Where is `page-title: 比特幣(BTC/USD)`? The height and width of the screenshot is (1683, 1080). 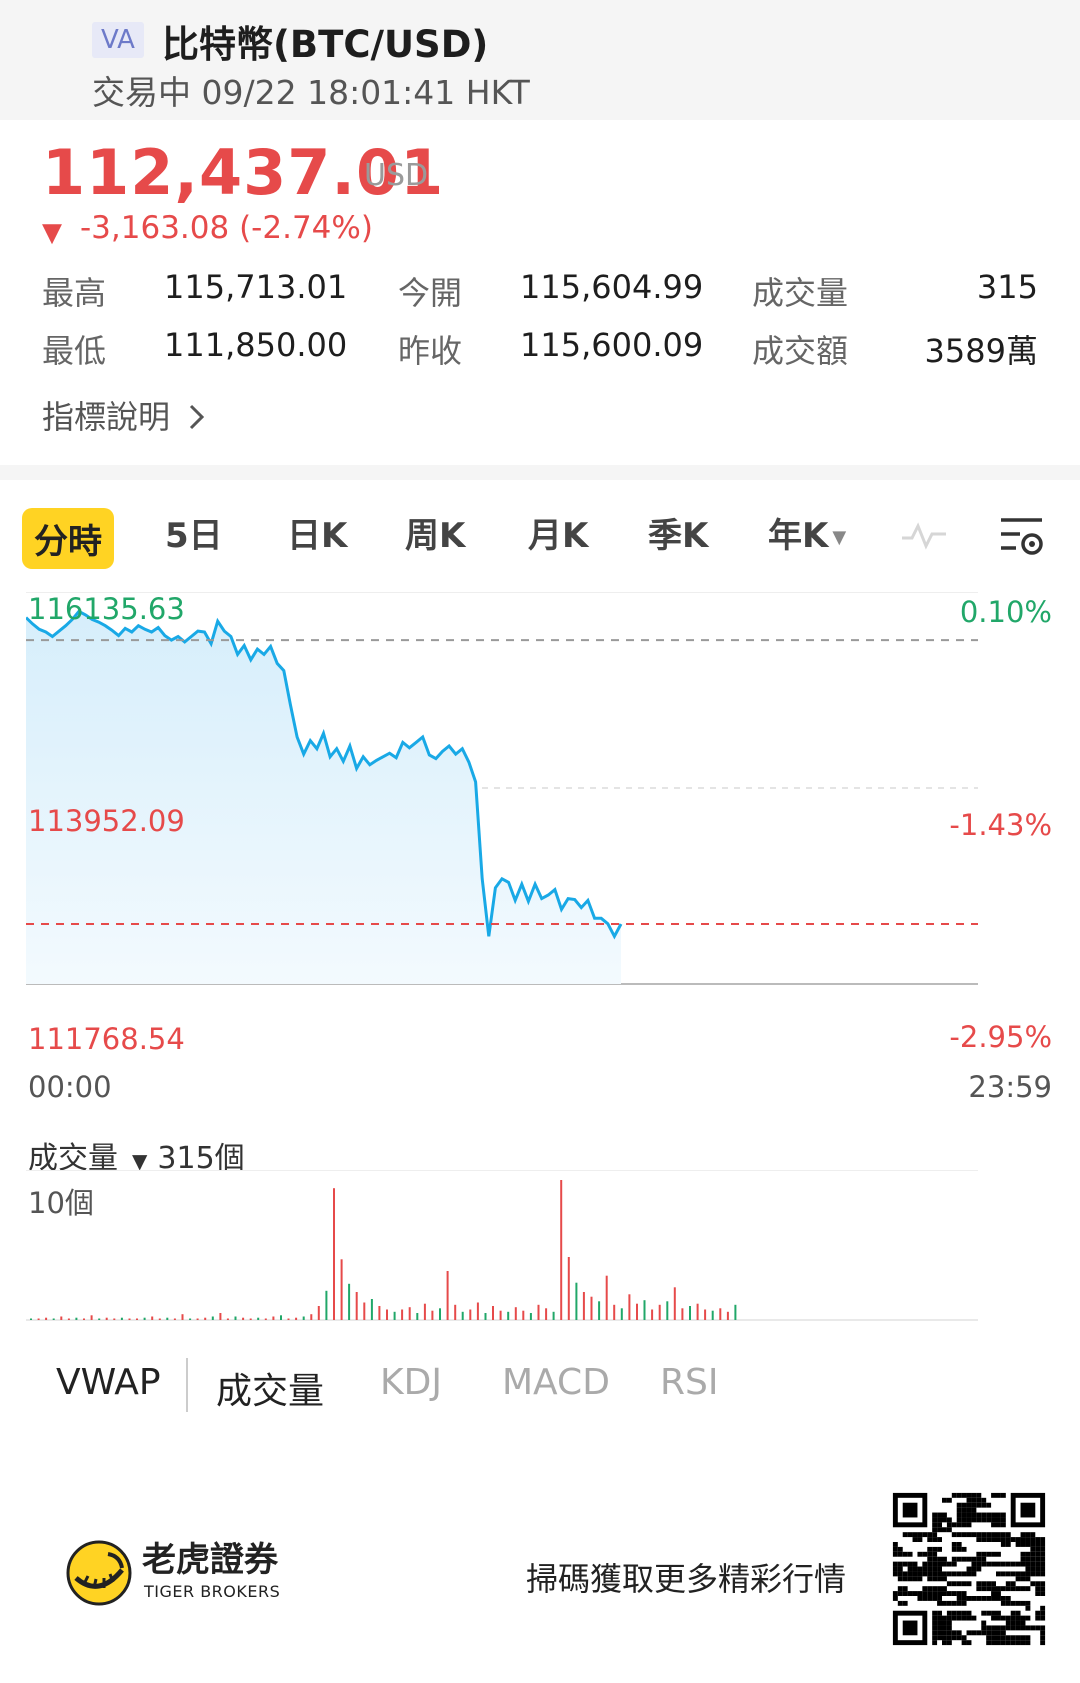 page-title: 比特幣(BTC/USD) is located at coordinates (325, 44).